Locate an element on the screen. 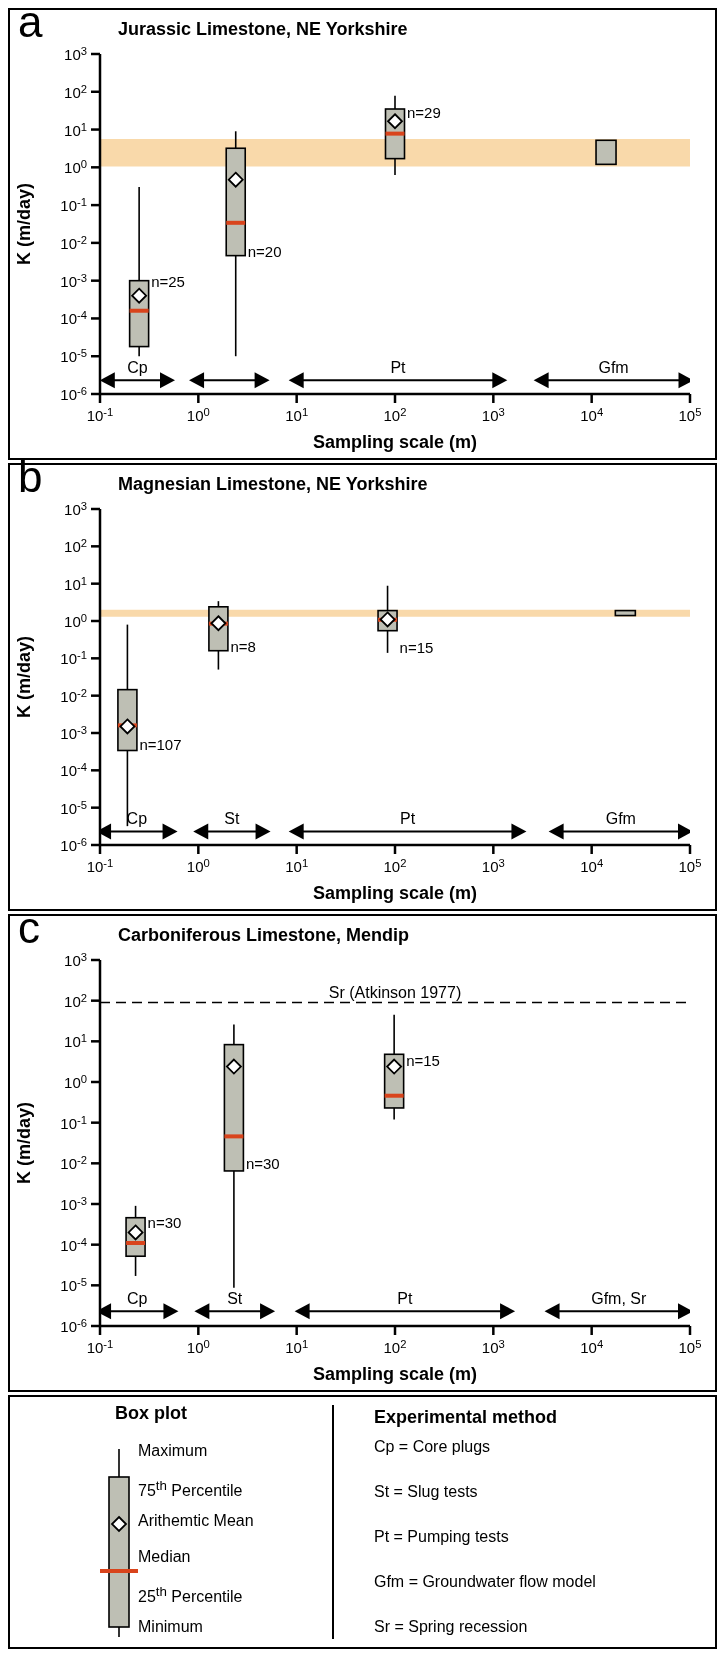  text: St = Slug tests is located at coordinates (426, 1492).